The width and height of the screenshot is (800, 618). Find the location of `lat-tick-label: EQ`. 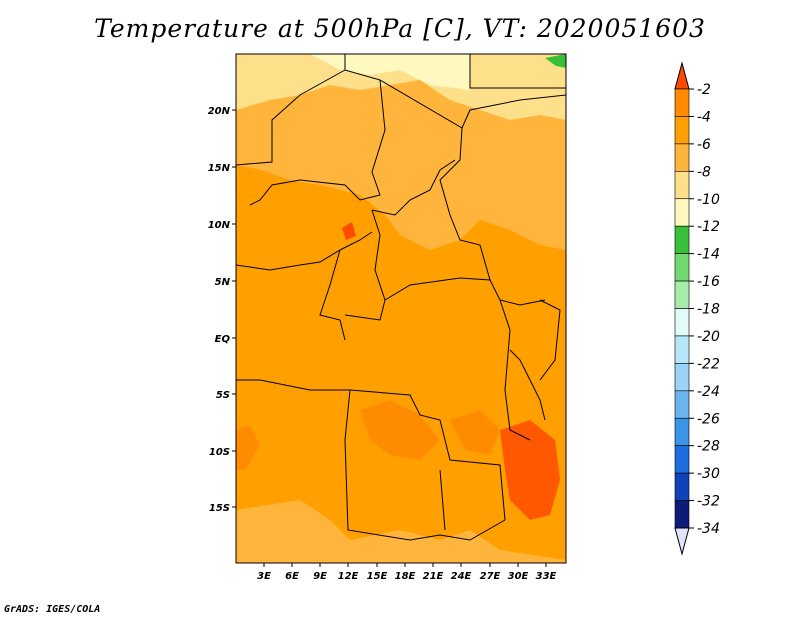

lat-tick-label: EQ is located at coordinates (223, 339).